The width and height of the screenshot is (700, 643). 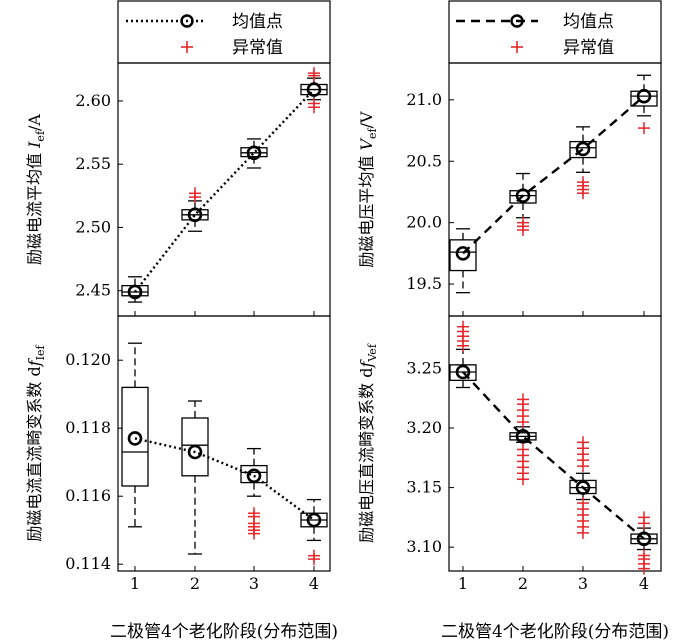 I want to click on x-axis-label-left: 二极管4个老化阶段(分布范围), so click(x=224, y=632).